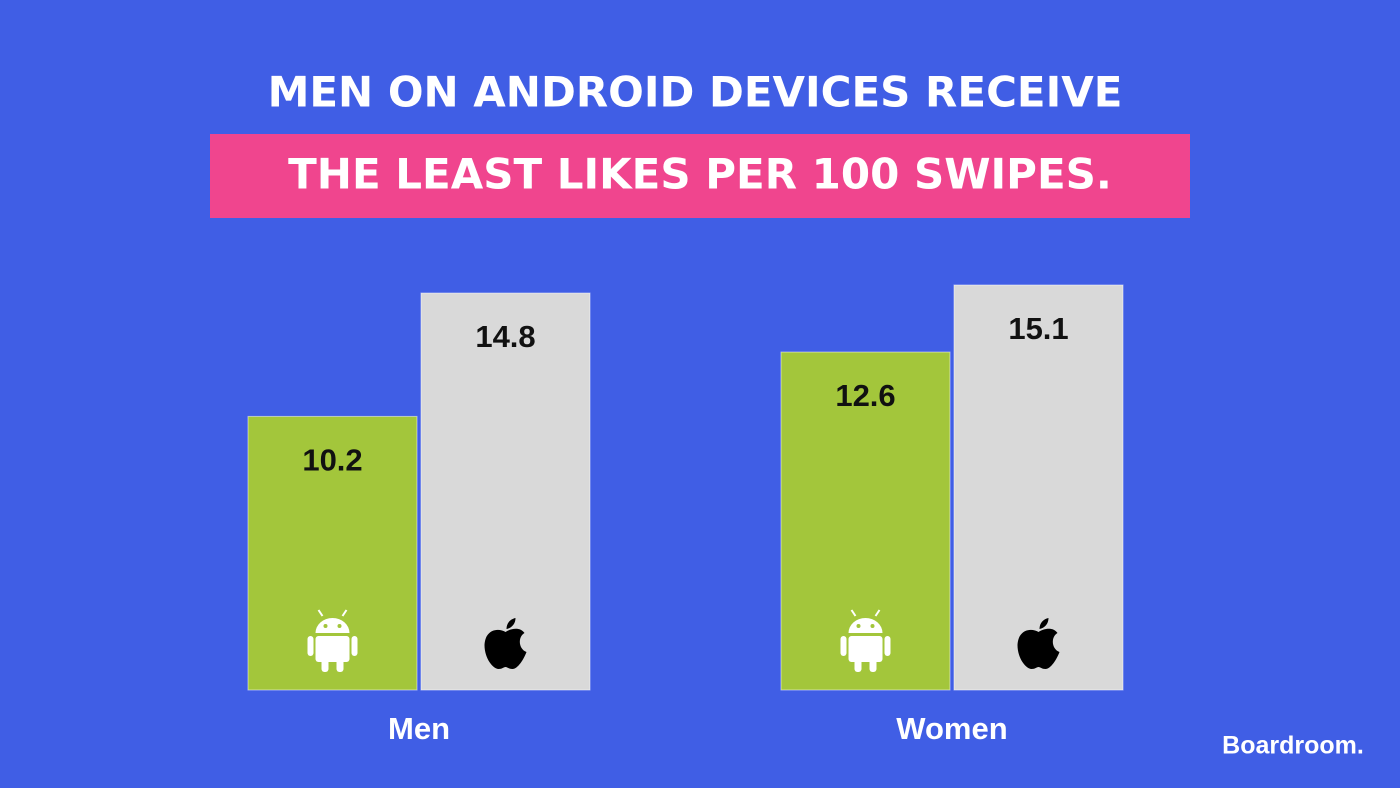  I want to click on category-label: Men, so click(419, 728).